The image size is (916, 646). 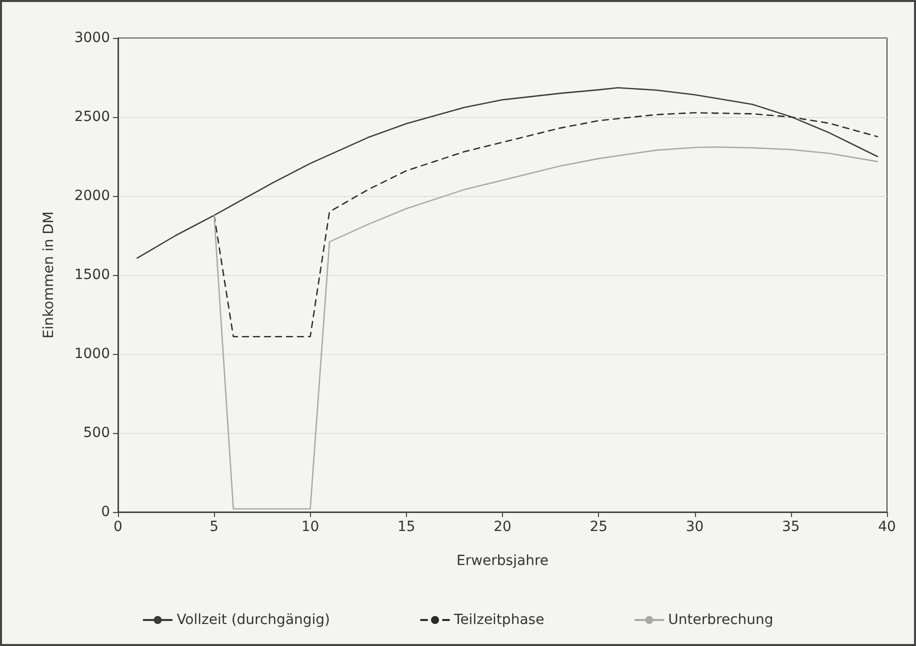 What do you see at coordinates (49, 275) in the screenshot?
I see `y-axis-title: Einkommen in DM` at bounding box center [49, 275].